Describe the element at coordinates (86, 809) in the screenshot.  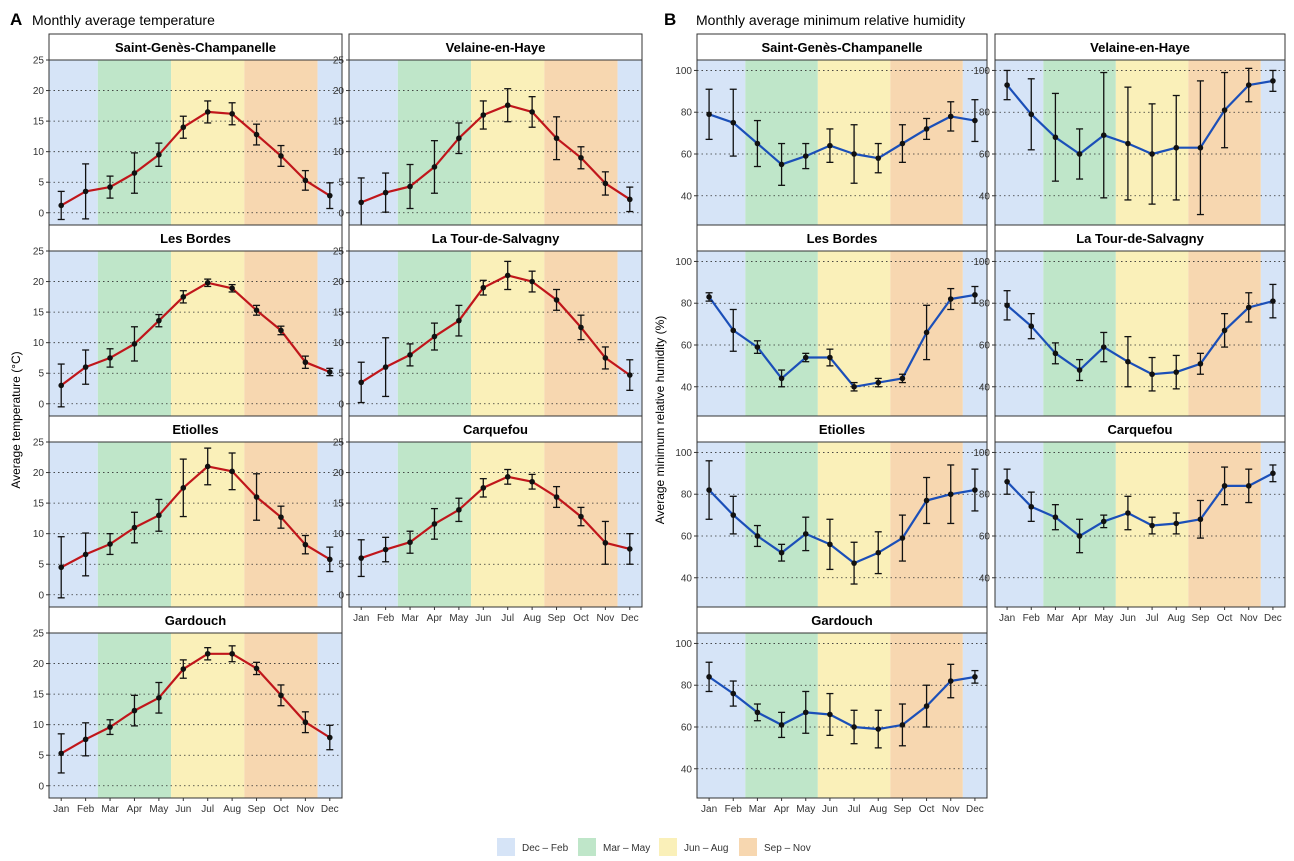
I see `x-tick-label: Feb` at that location.